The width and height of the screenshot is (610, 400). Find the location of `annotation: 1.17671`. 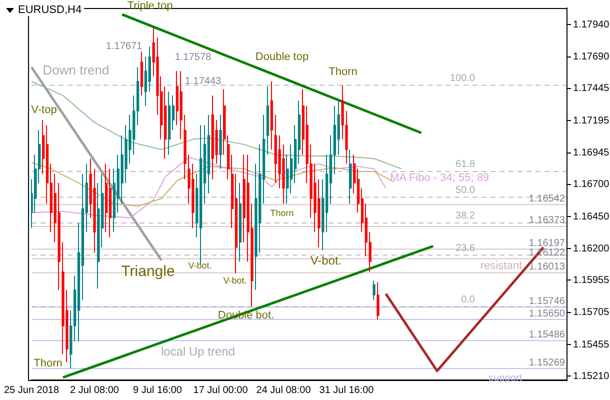

annotation: 1.17671 is located at coordinates (124, 46).